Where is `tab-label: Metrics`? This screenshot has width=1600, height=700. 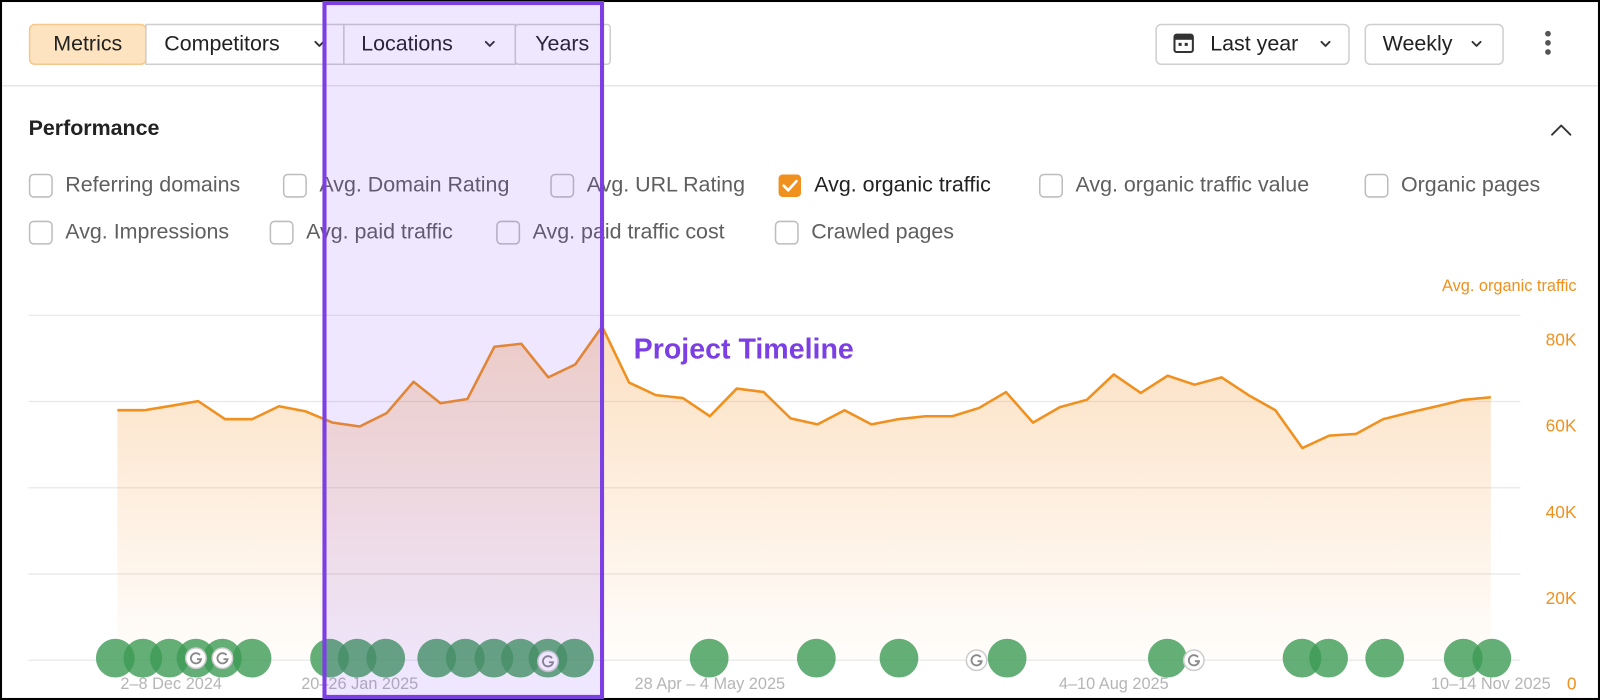 tab-label: Metrics is located at coordinates (87, 44).